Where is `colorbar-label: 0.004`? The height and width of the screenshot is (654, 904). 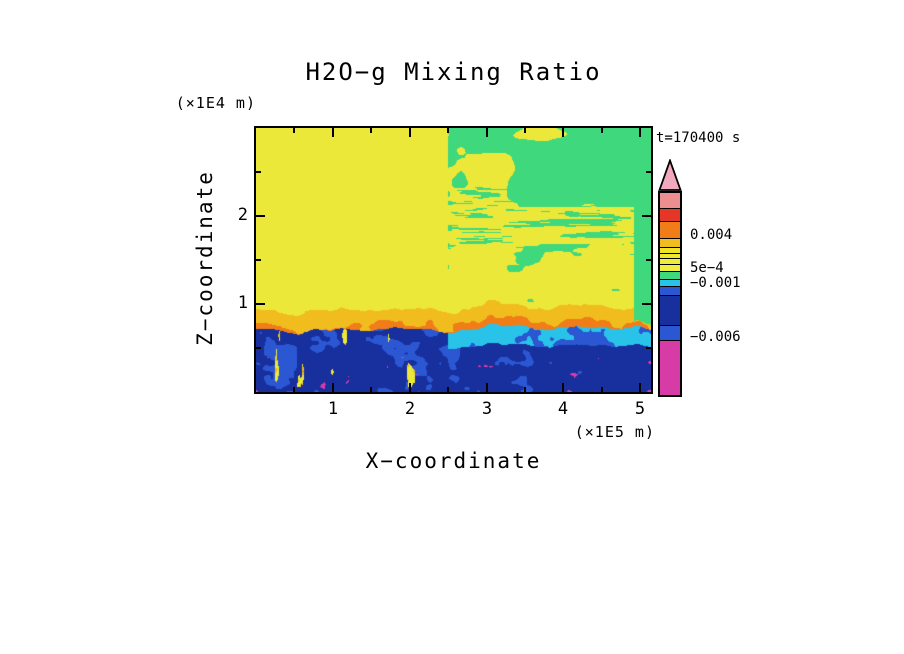 colorbar-label: 0.004 is located at coordinates (711, 235).